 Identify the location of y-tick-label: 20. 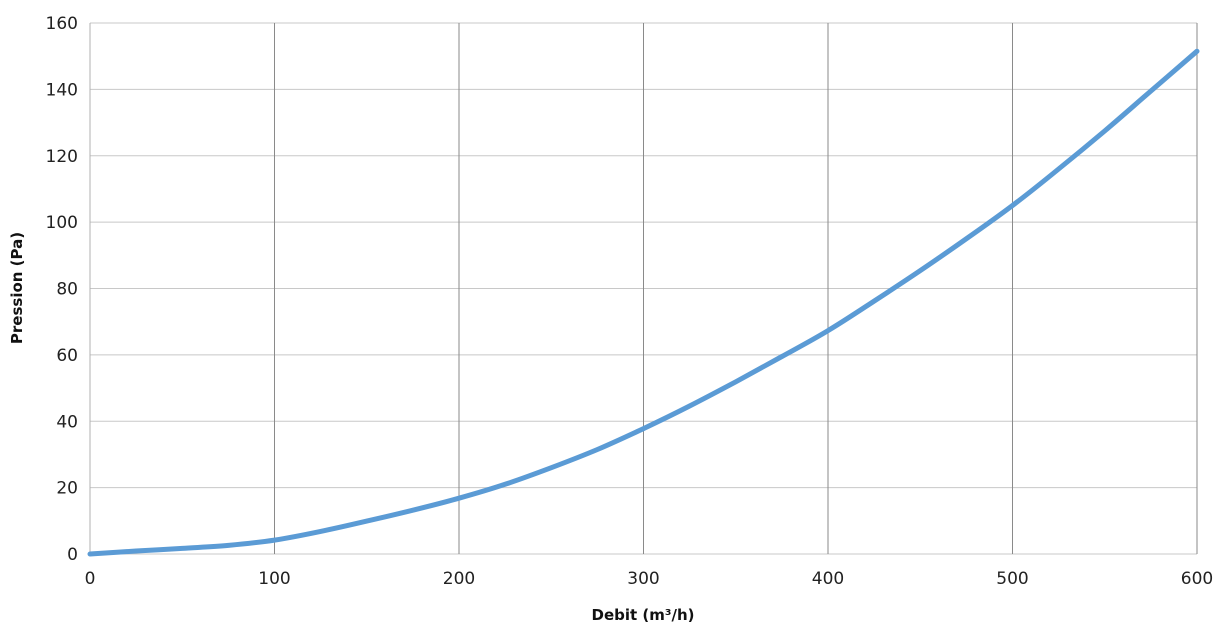
(67, 489).